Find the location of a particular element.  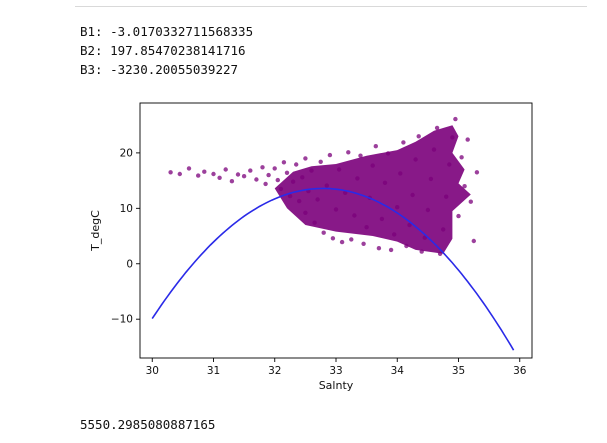

scatter-density-region is located at coordinates (372, 189).